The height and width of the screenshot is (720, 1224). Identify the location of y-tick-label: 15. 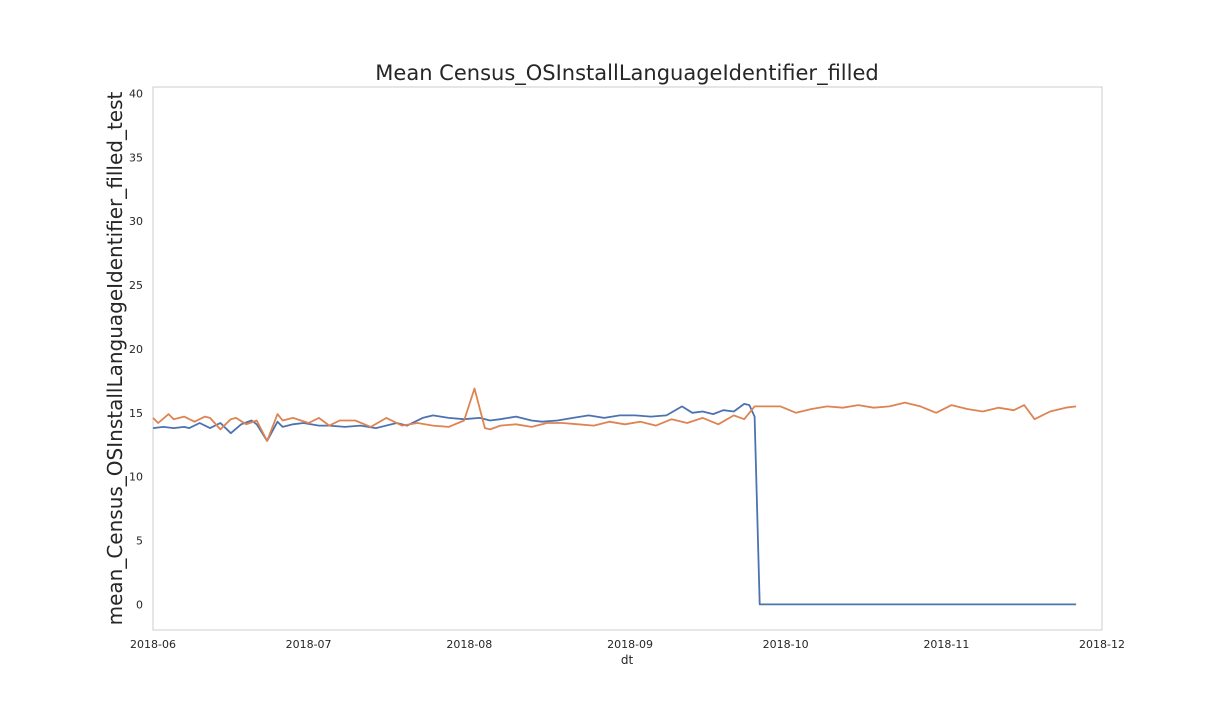
(136, 413).